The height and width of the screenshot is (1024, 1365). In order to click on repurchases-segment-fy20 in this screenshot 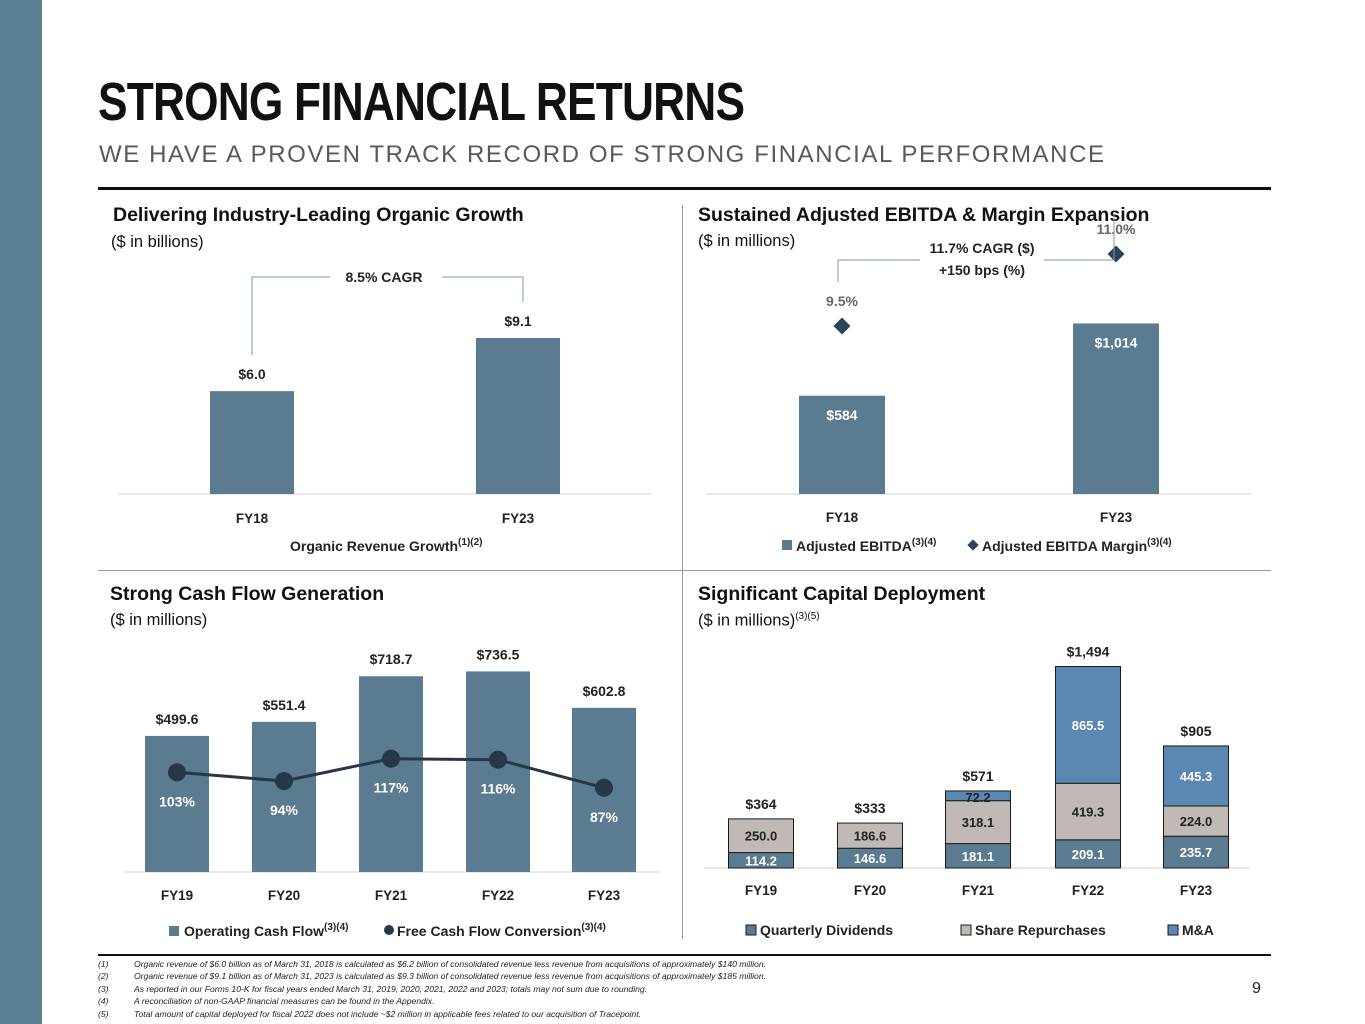, I will do `click(870, 835)`.